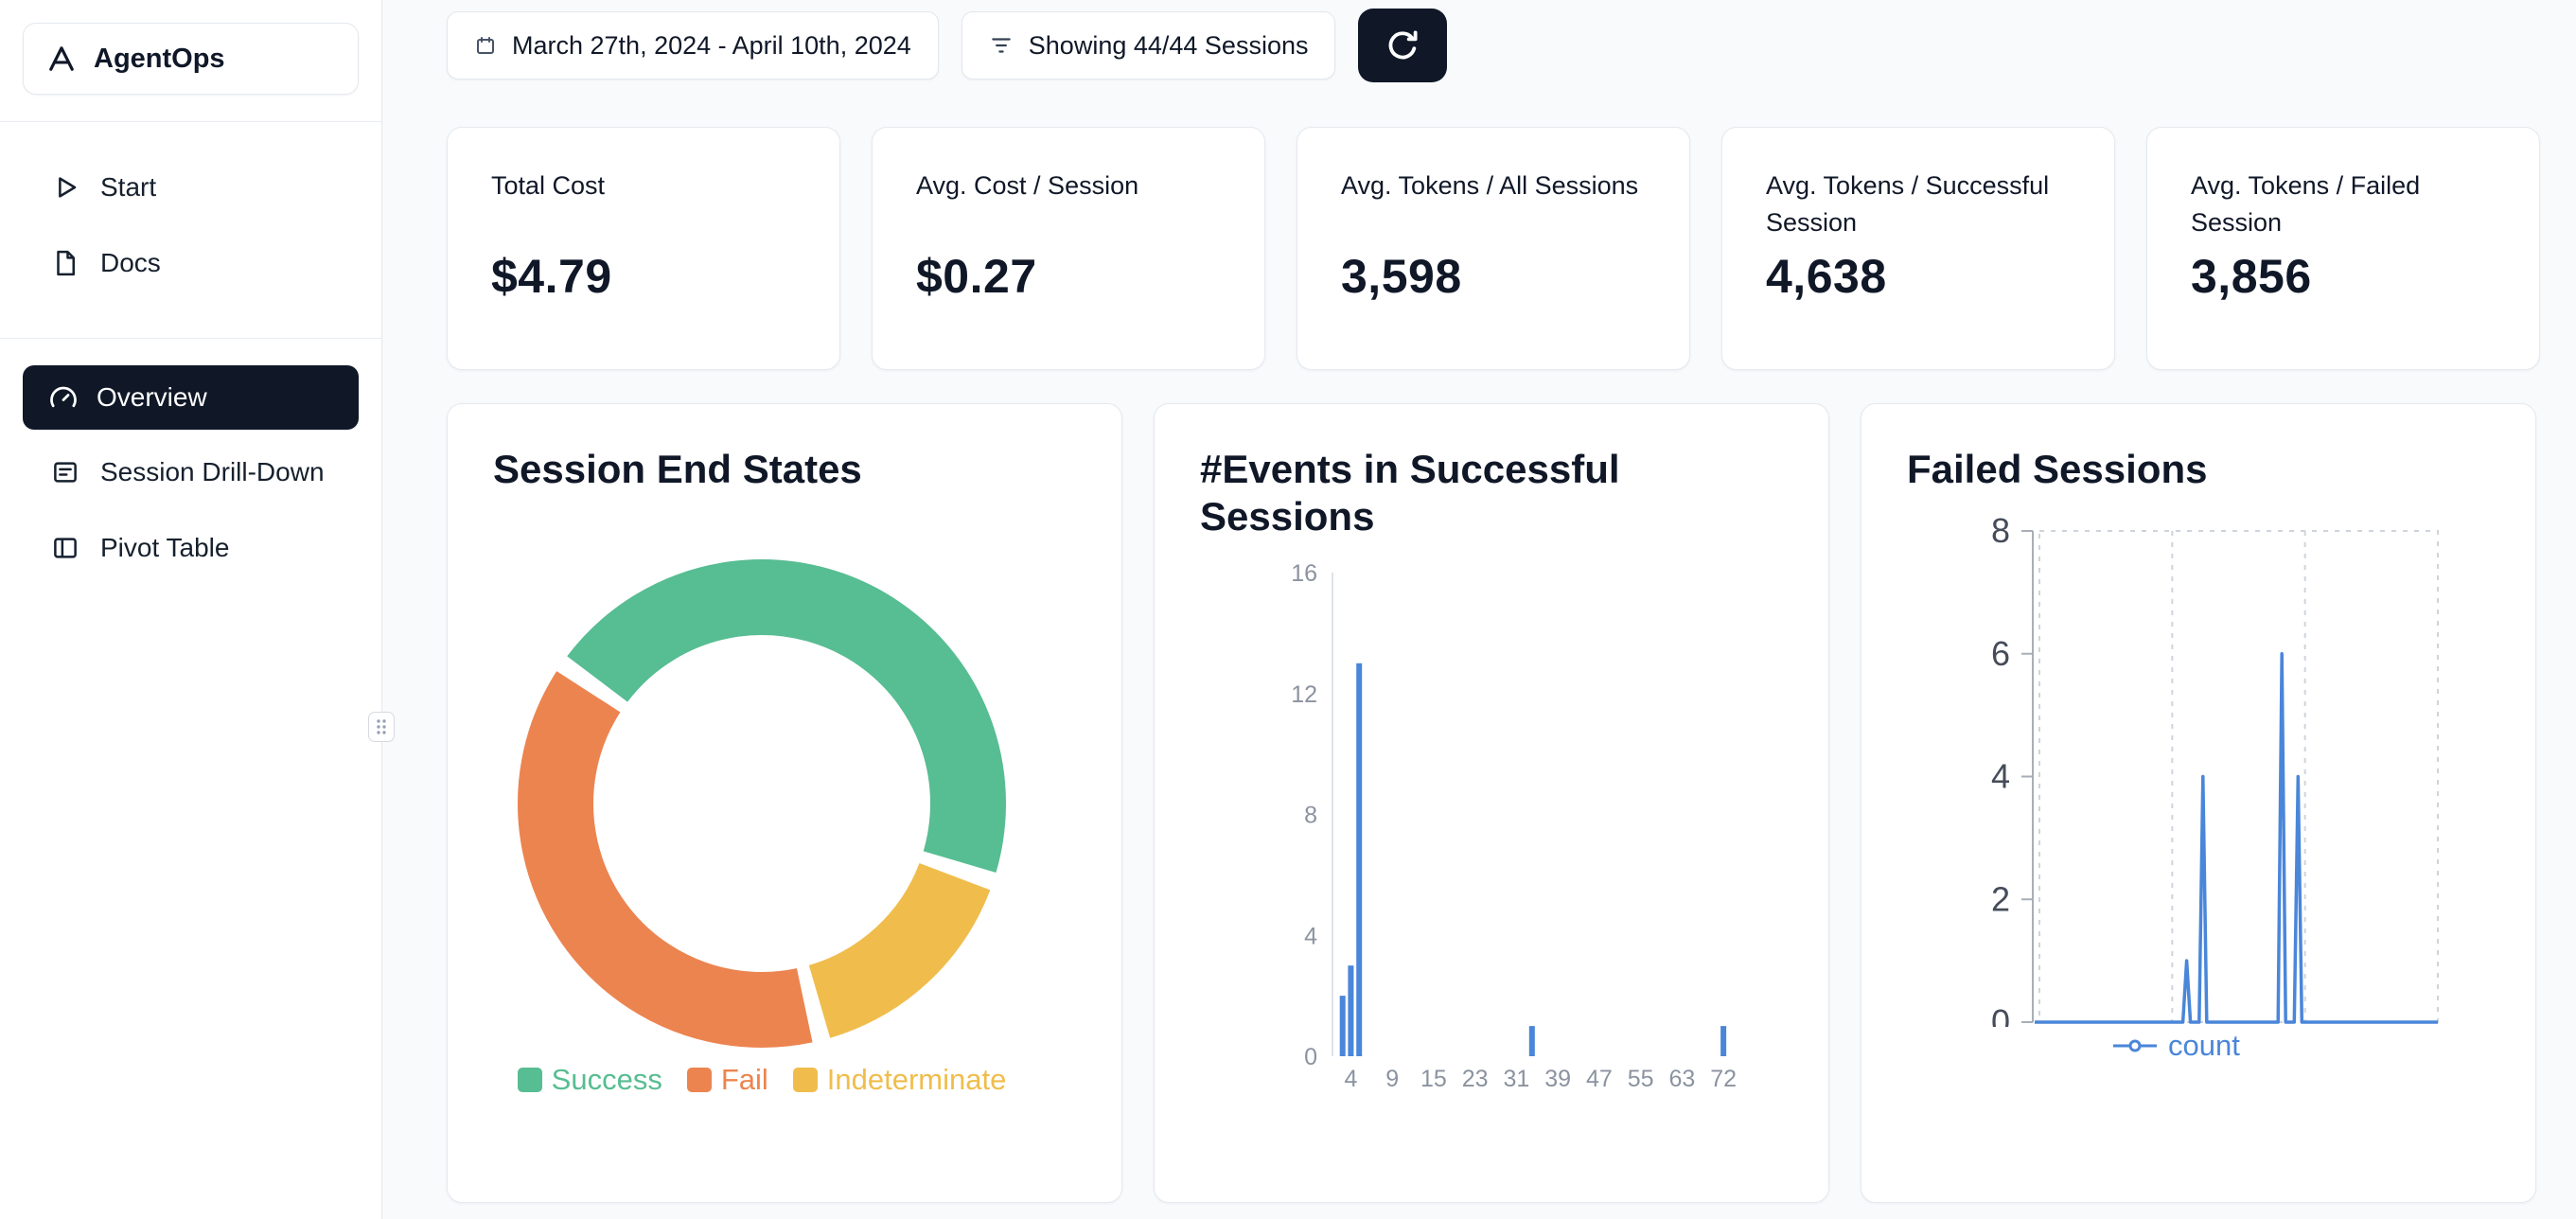  Describe the element at coordinates (212, 471) in the screenshot. I see `sidebar-item-label: Session Drill-Down` at that location.